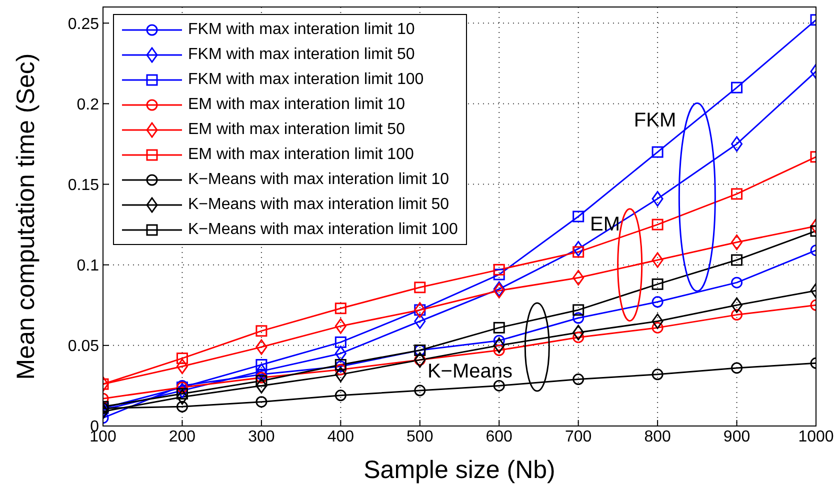 Image resolution: width=838 pixels, height=484 pixels. What do you see at coordinates (306, 79) in the screenshot?
I see `legend-label: FKM with max interation limit 100` at bounding box center [306, 79].